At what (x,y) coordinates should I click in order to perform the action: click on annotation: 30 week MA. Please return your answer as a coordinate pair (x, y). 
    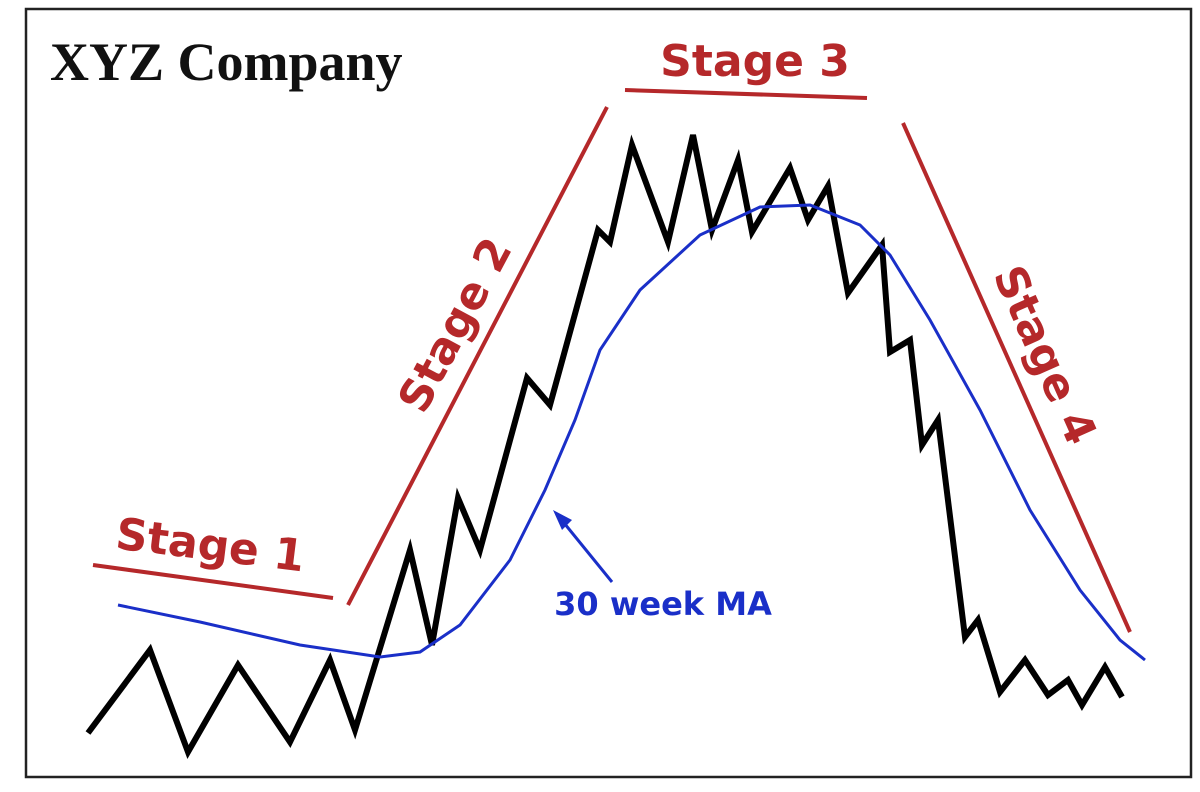
    Looking at the image, I should click on (663, 604).